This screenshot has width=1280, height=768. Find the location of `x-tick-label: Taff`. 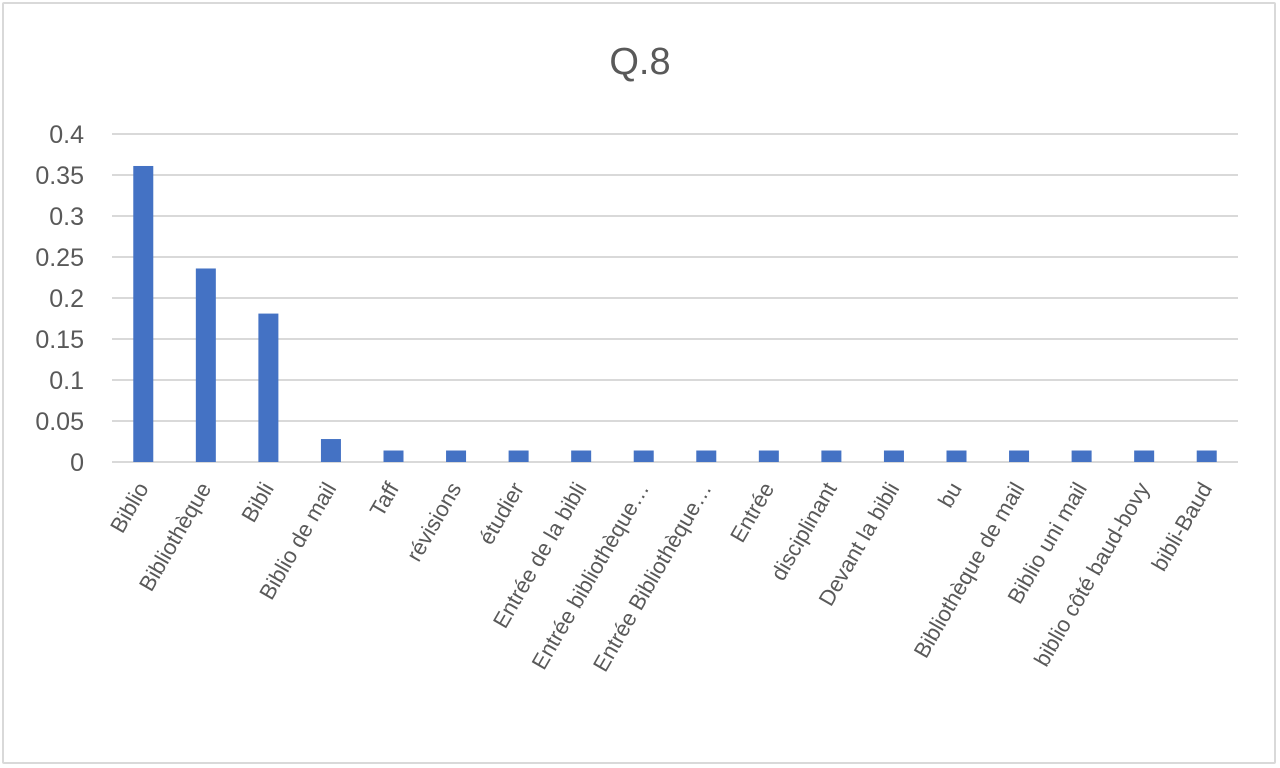

x-tick-label: Taff is located at coordinates (385, 499).